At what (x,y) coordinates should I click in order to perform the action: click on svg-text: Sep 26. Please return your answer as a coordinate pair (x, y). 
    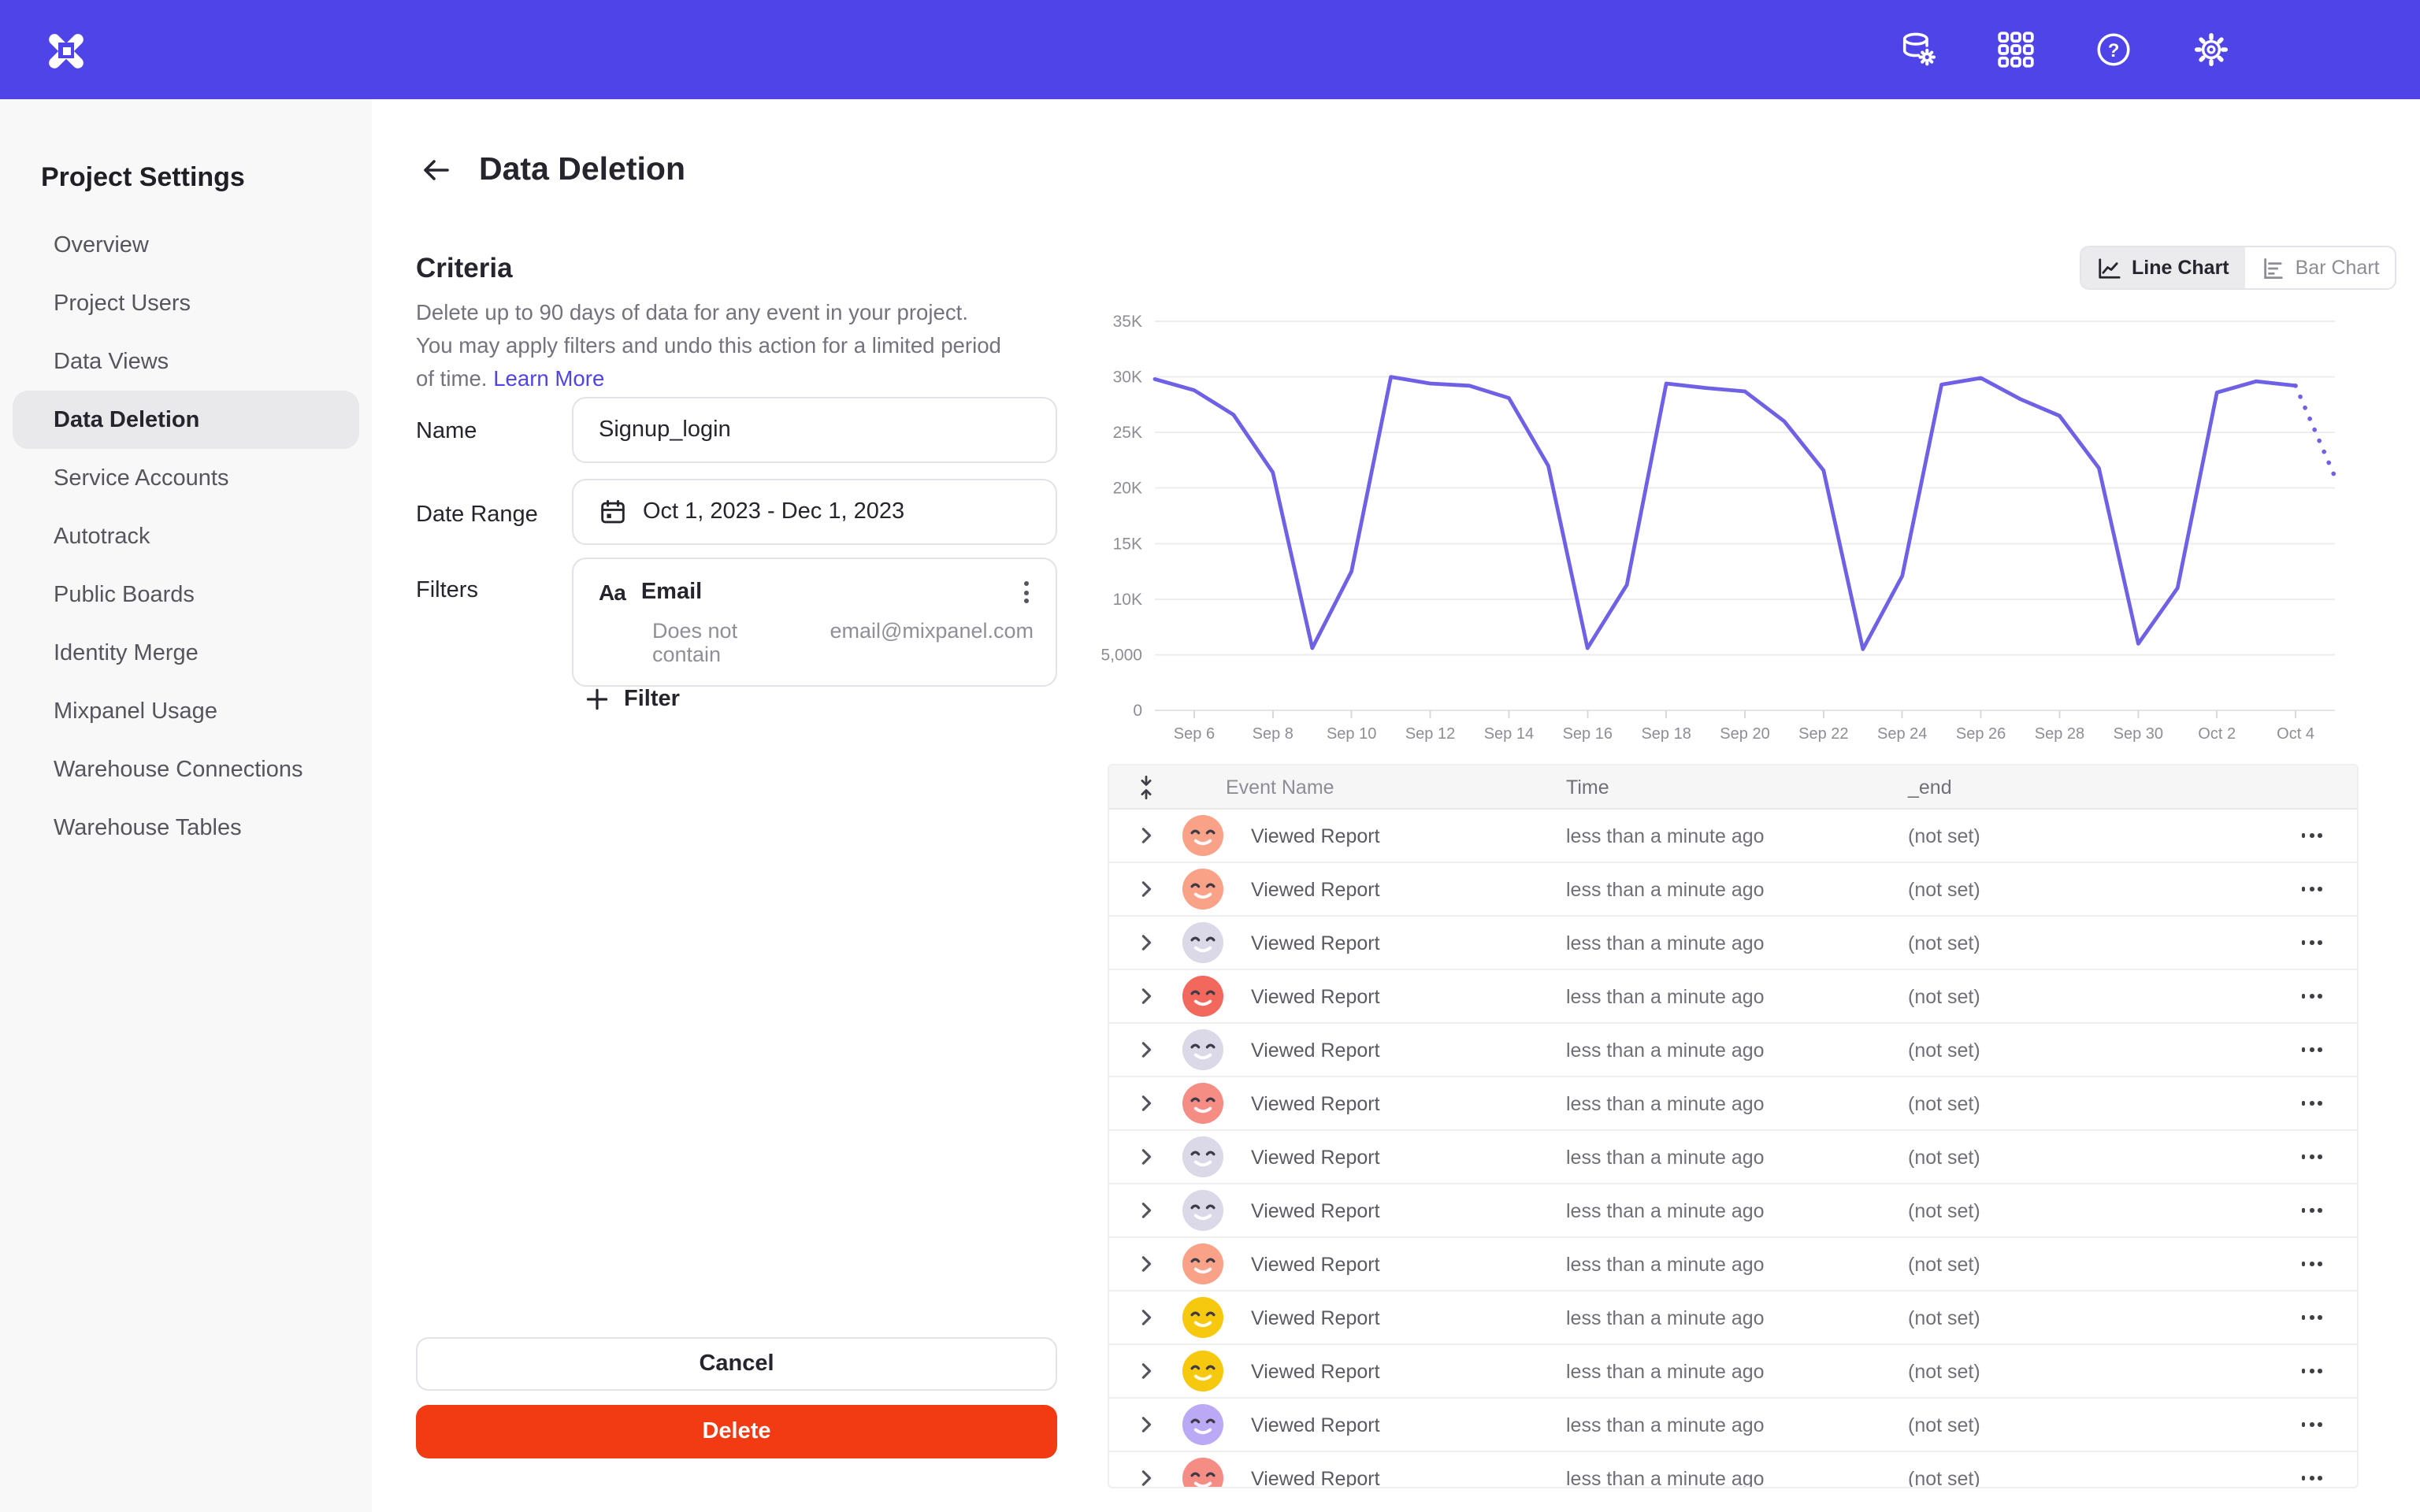
    Looking at the image, I should click on (1981, 734).